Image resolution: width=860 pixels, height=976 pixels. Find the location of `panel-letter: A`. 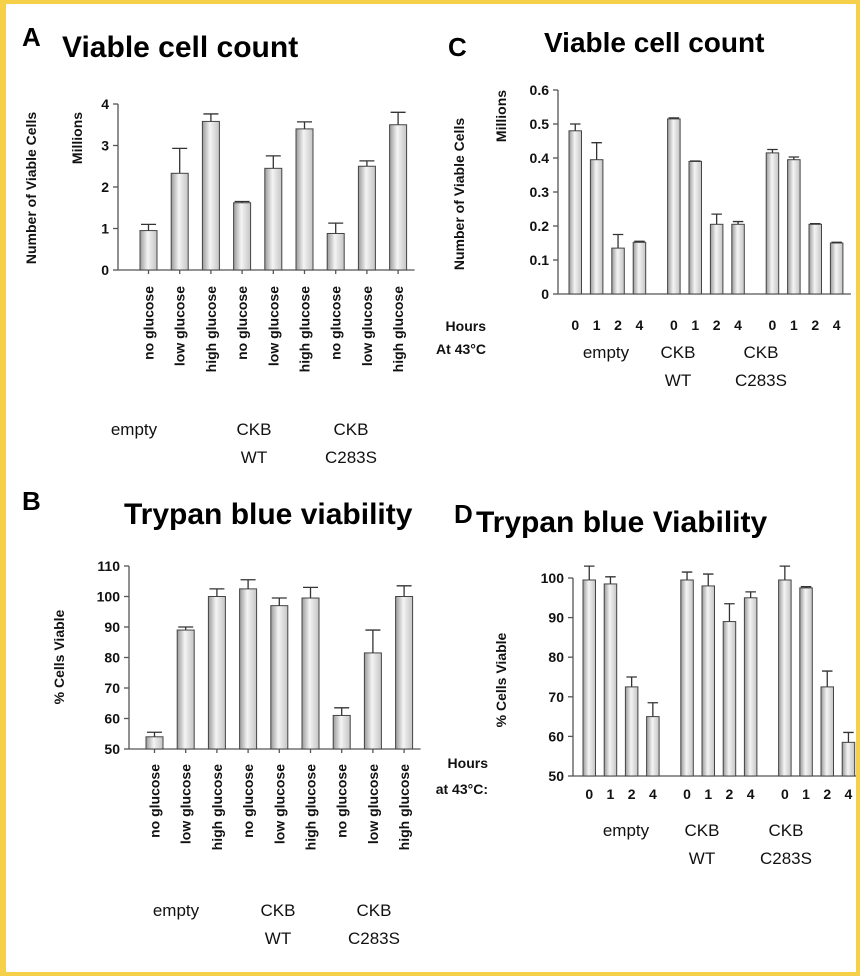

panel-letter: A is located at coordinates (31, 37).